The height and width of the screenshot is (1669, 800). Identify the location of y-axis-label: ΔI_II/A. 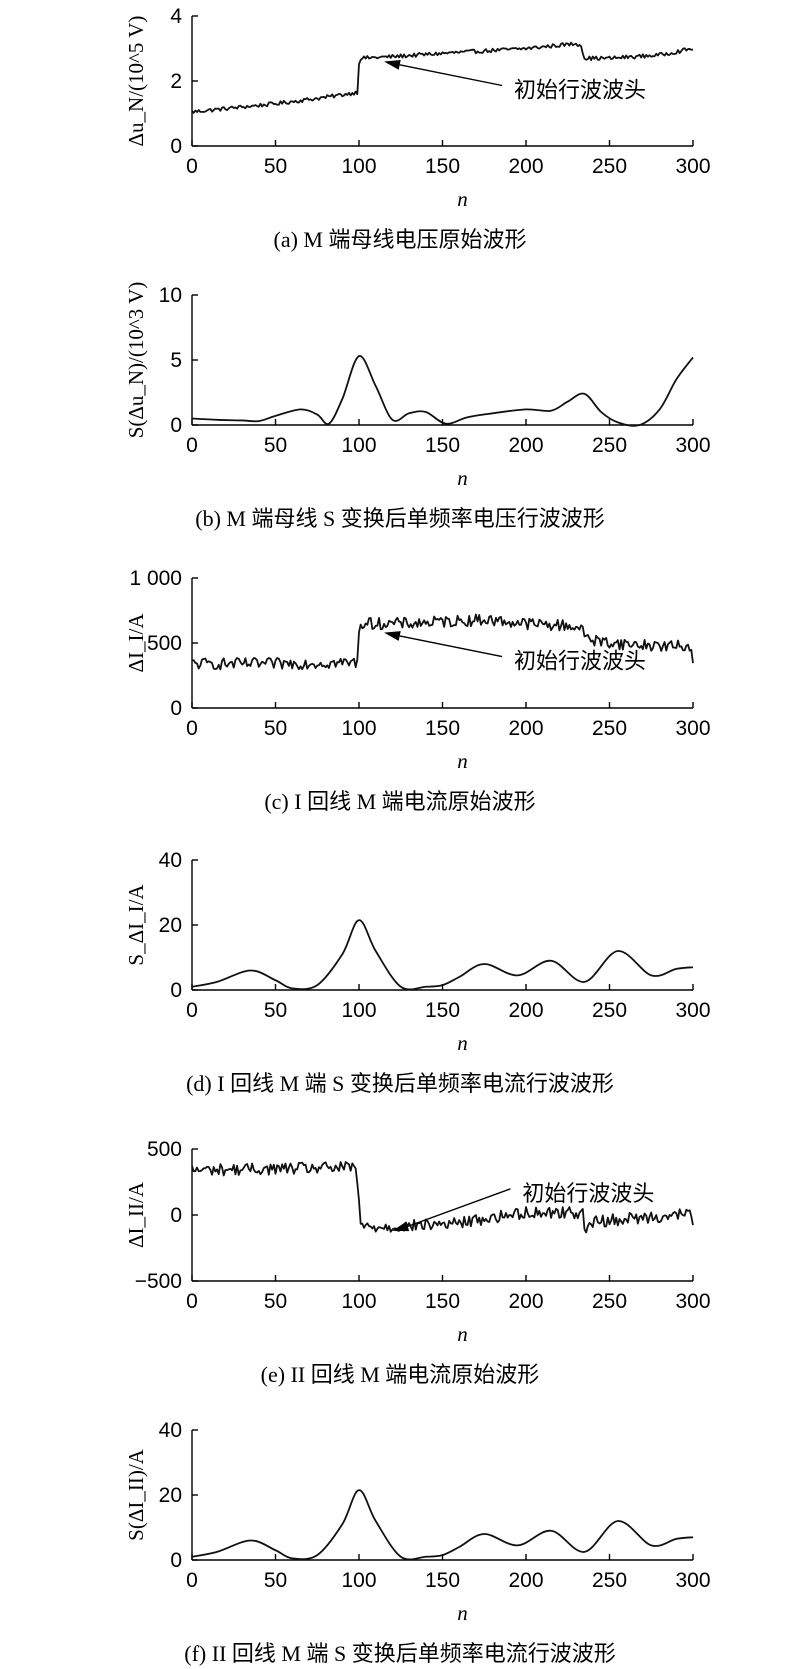
(136, 1214).